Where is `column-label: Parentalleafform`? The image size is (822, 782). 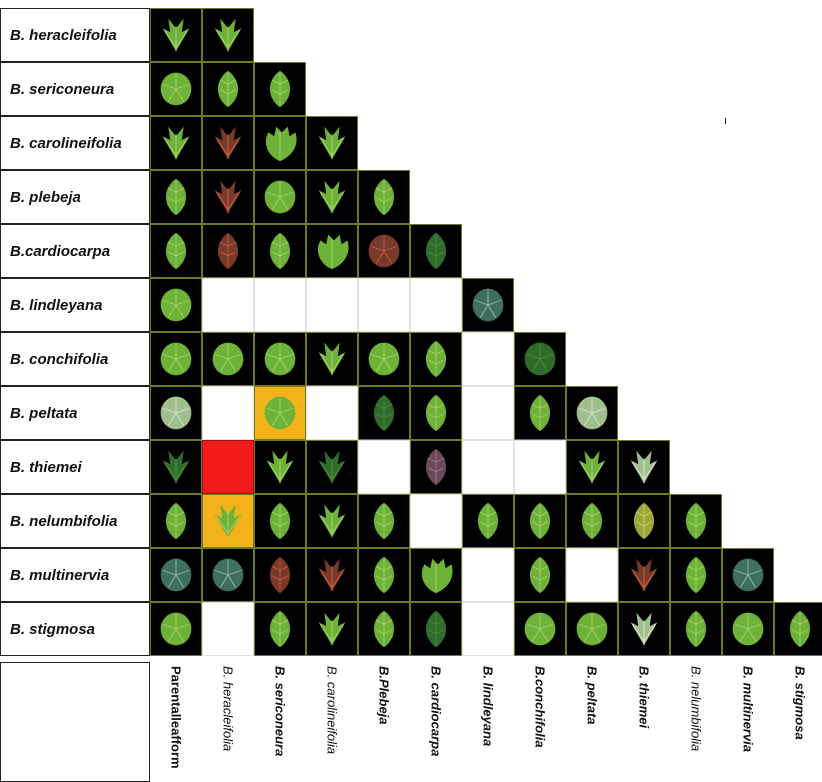
column-label: Parentalleafform is located at coordinates (176, 717).